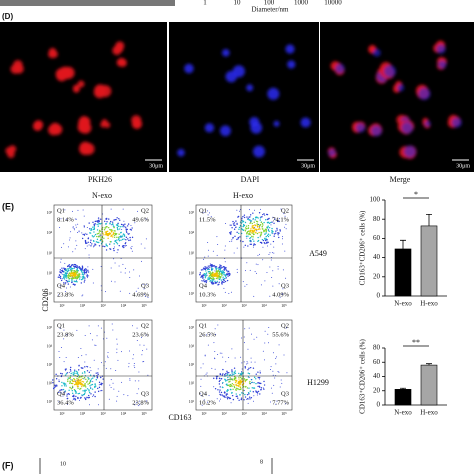  Describe the element at coordinates (76, 88) in the screenshot. I see `red-cell` at that location.